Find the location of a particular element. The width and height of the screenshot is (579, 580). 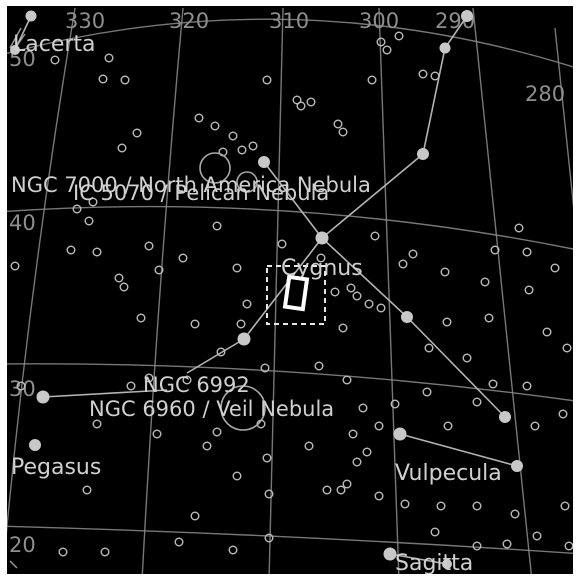

sensor-frame is located at coordinates (296, 293).